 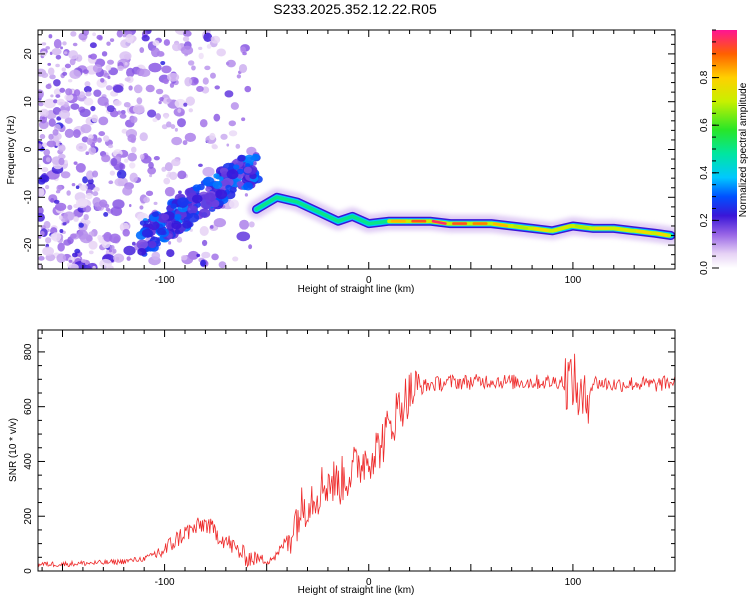 I want to click on figure-title: S233.2025.352.12.22.R05, so click(x=355, y=9).